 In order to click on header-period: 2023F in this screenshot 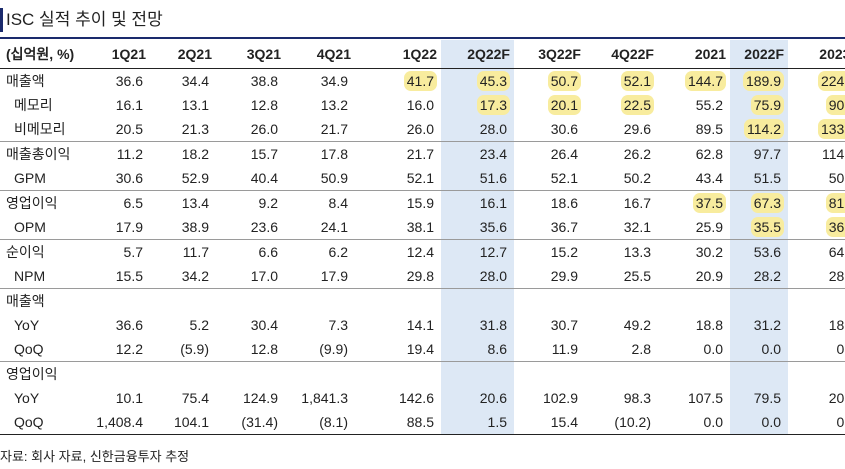, I will do `click(816, 54)`.